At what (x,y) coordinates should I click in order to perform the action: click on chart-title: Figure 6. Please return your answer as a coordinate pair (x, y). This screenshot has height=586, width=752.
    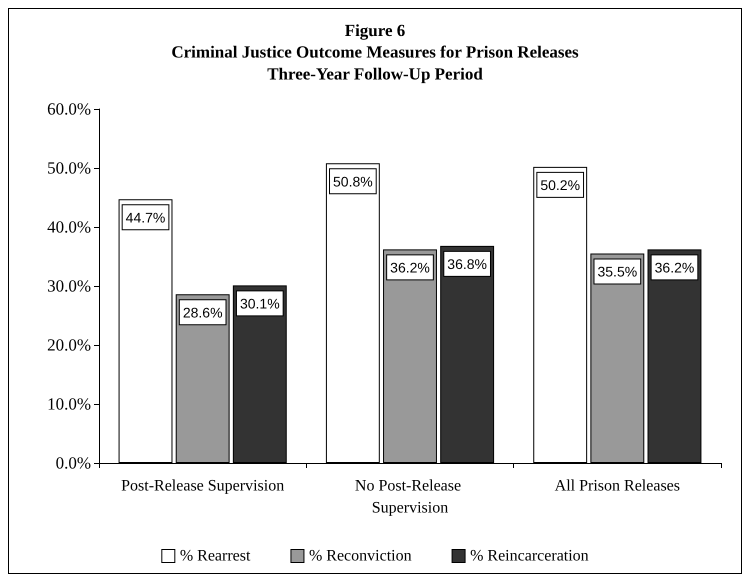
    Looking at the image, I should click on (375, 30).